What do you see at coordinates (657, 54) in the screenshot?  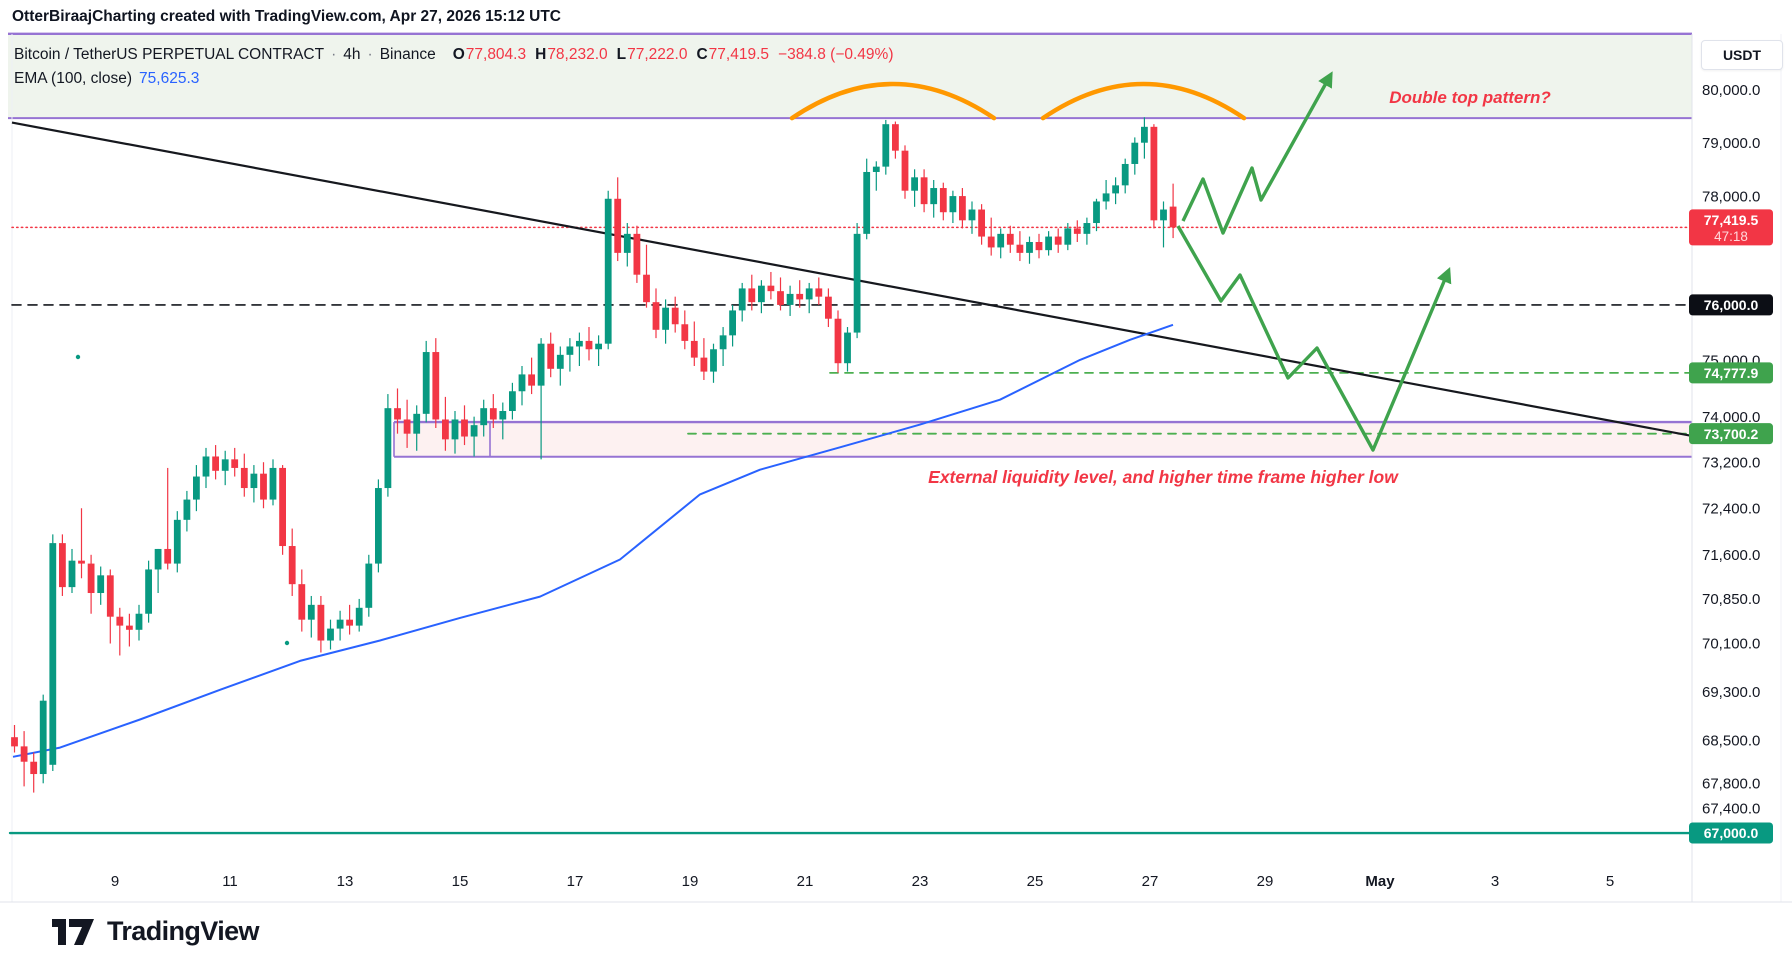 I see `low-value: 77,222.0` at bounding box center [657, 54].